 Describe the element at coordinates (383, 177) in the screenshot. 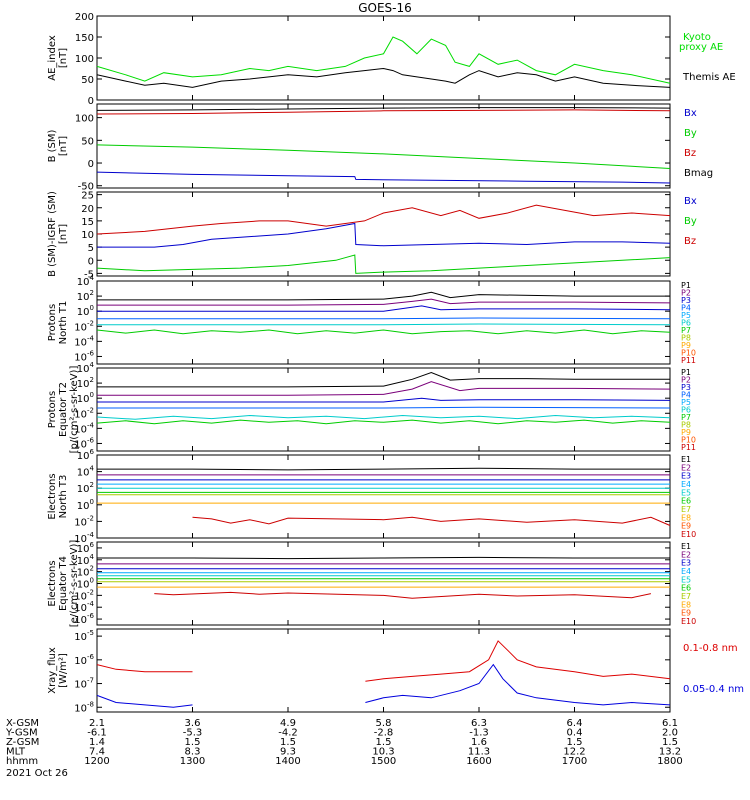

I see `series-line-Bx` at that location.